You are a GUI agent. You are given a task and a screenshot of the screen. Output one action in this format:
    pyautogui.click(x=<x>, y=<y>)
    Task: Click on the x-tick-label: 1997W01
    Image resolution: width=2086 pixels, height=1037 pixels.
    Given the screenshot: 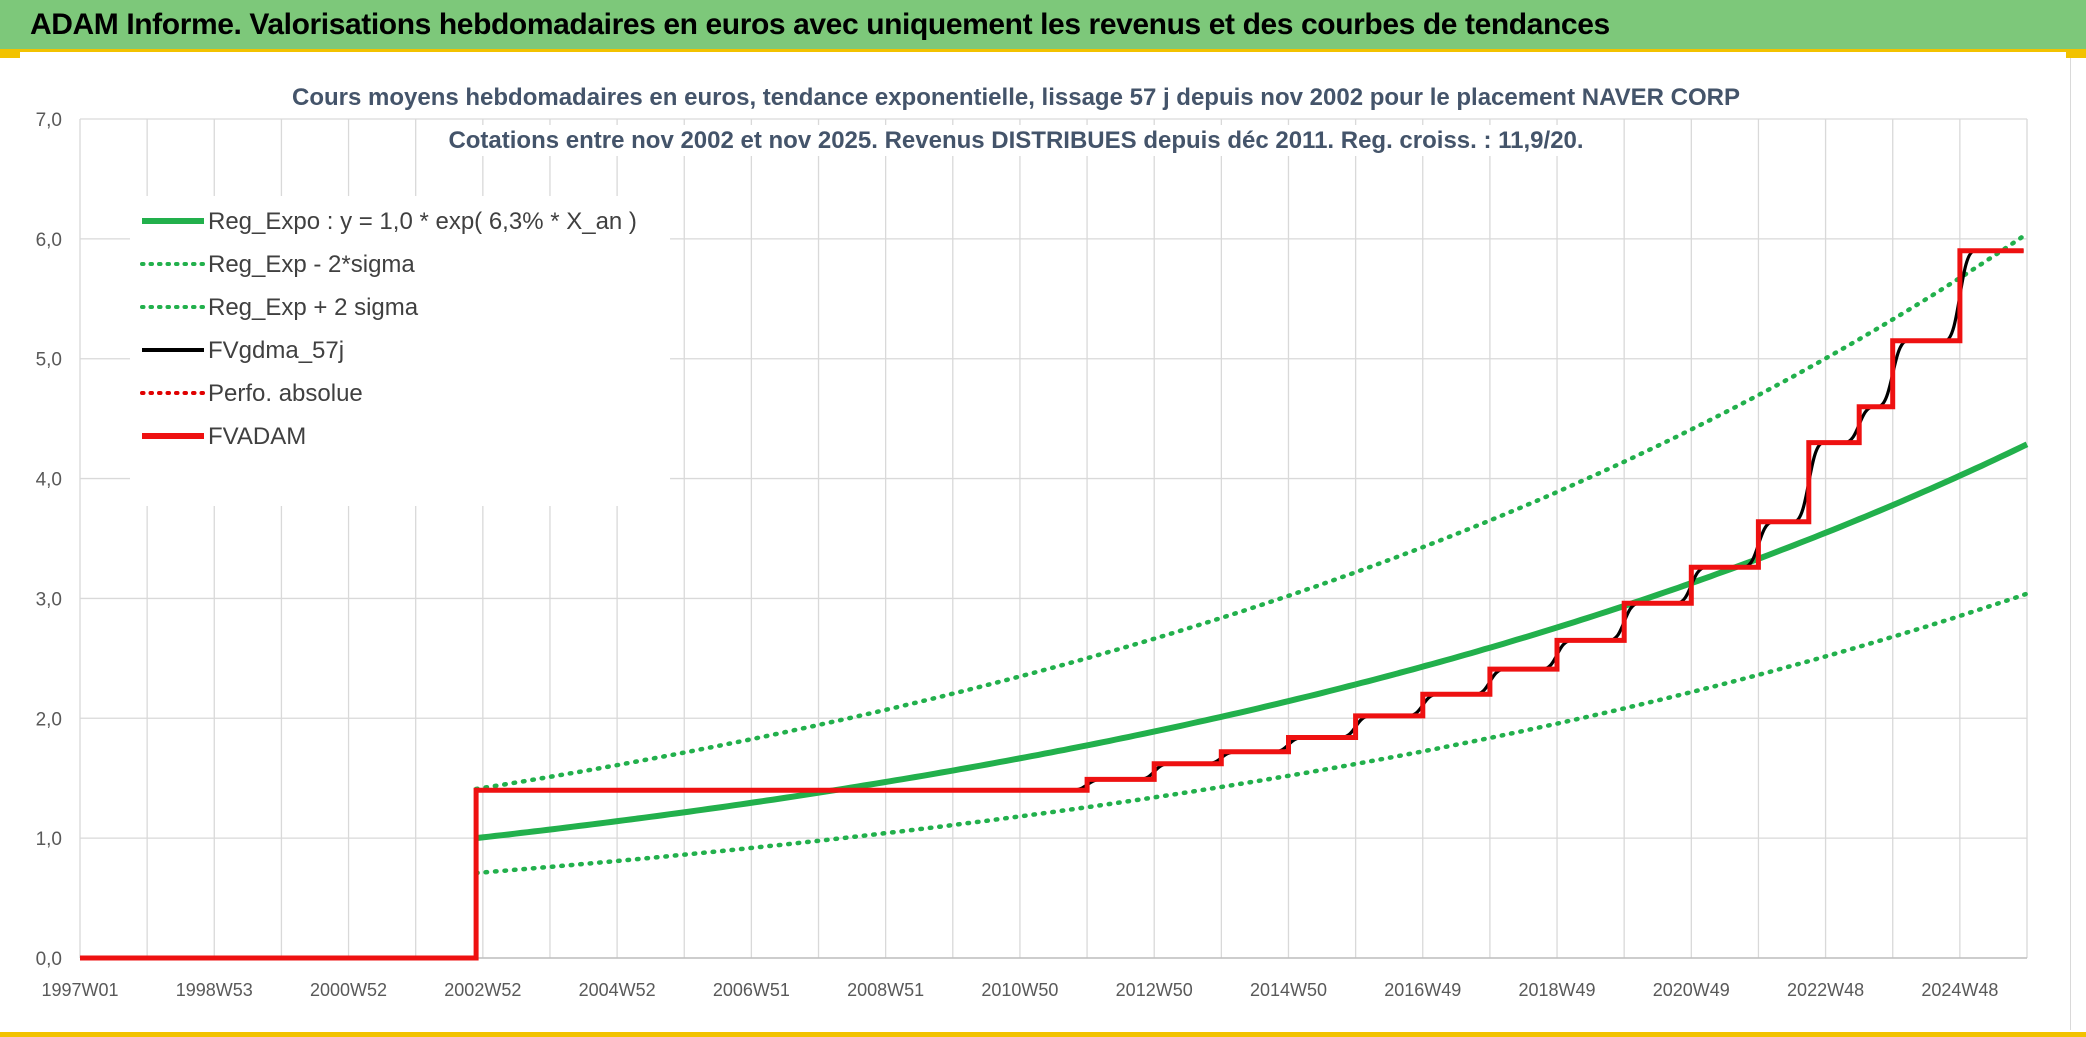 What is the action you would take?
    pyautogui.click(x=79, y=990)
    